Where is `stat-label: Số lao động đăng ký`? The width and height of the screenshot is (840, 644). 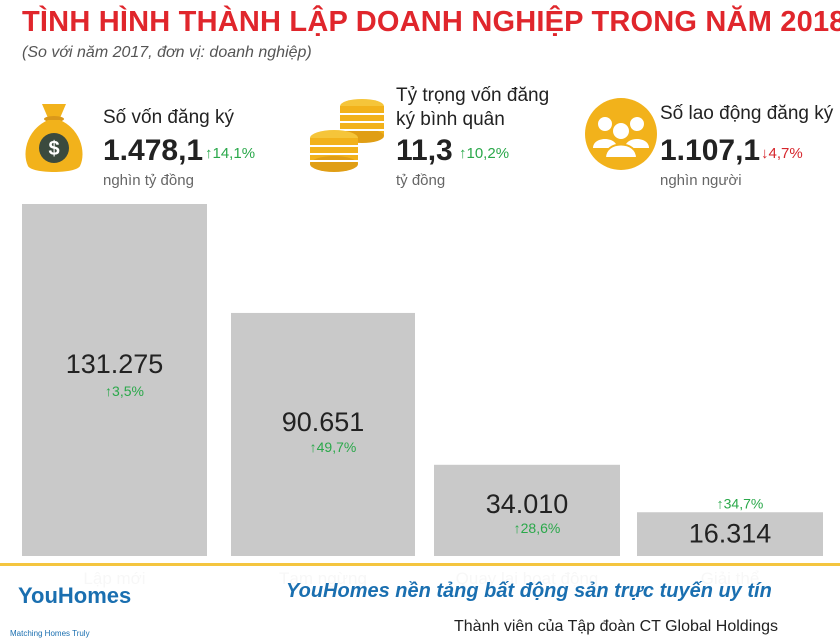
stat-label: Số lao động đăng ký is located at coordinates (747, 113).